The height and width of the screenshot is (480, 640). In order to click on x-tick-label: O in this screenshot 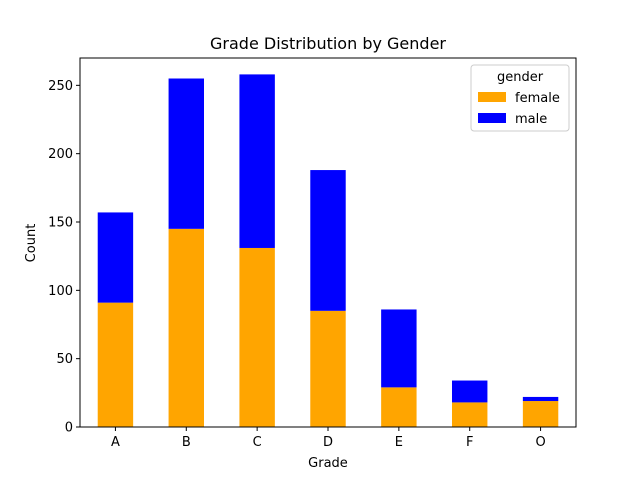, I will do `click(540, 442)`.